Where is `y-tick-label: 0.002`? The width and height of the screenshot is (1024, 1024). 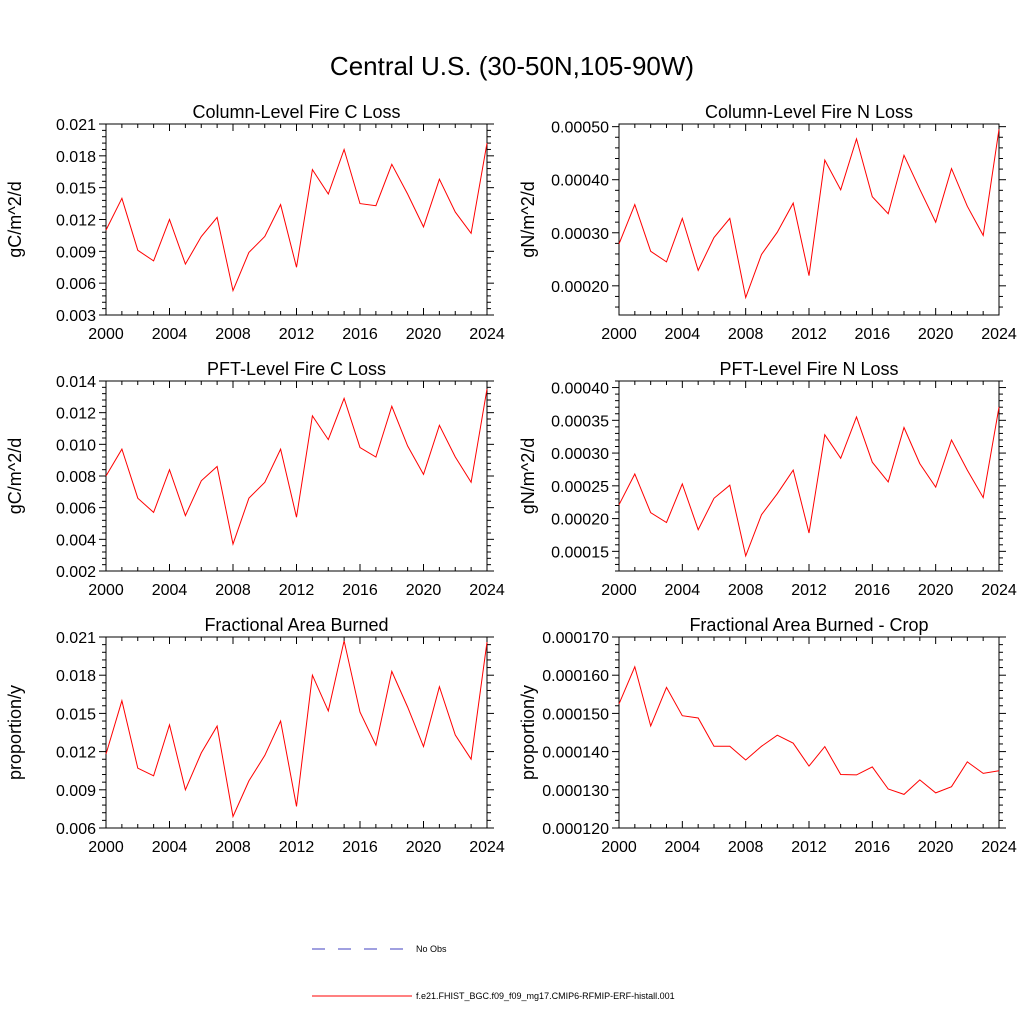
y-tick-label: 0.002 is located at coordinates (76, 572).